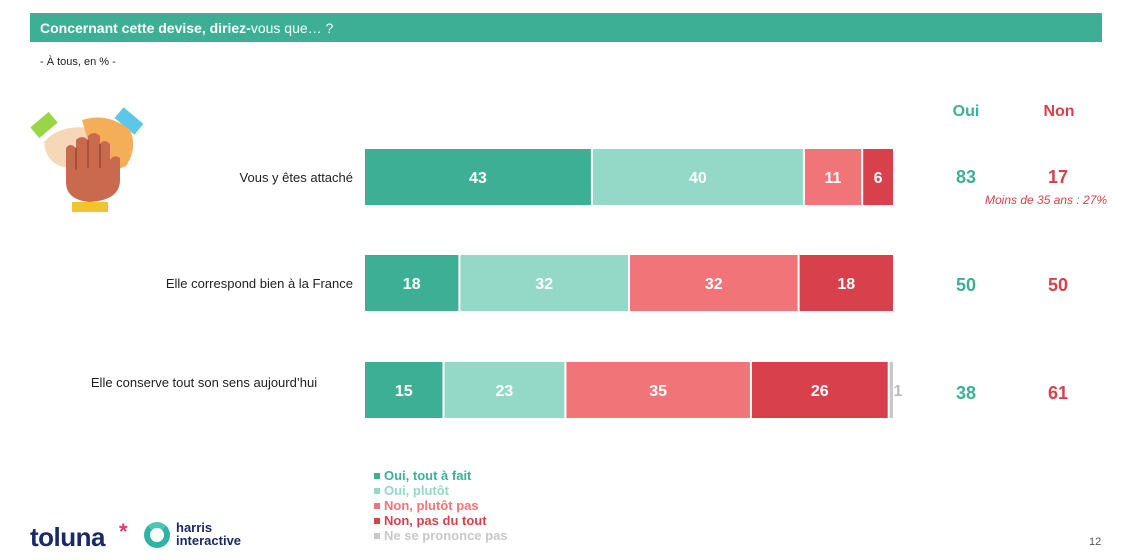  I want to click on bar-value-label: 40, so click(698, 178).